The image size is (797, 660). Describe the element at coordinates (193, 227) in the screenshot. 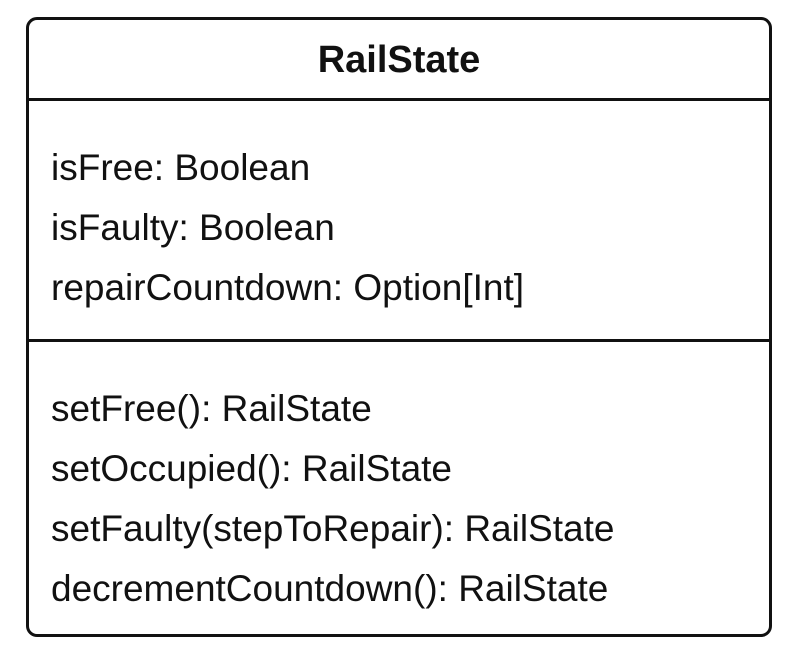

I see `attribute-is-faulty: isFaulty: Boolean` at that location.